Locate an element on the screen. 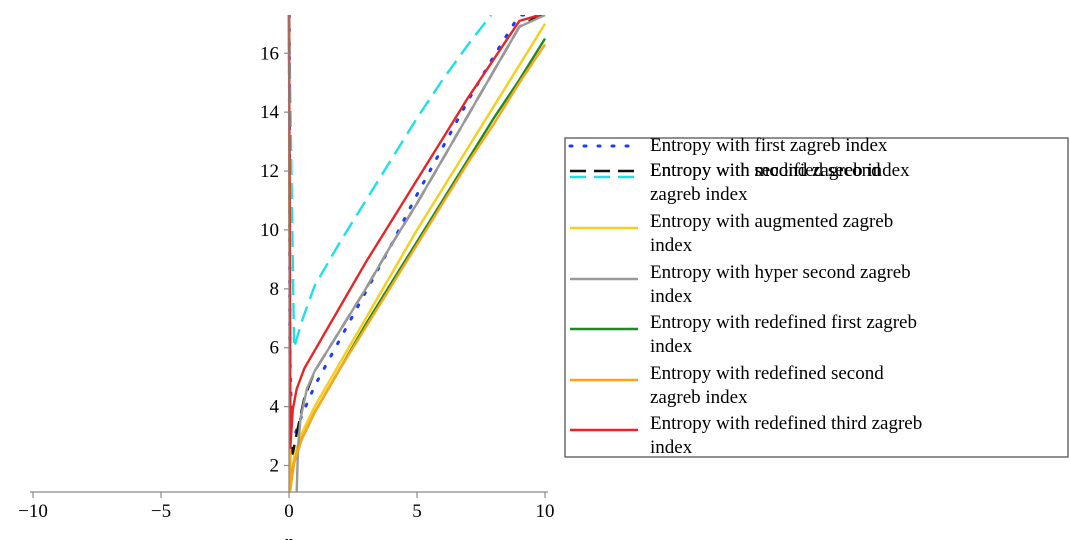  x-tick-label: −5 is located at coordinates (161, 511).